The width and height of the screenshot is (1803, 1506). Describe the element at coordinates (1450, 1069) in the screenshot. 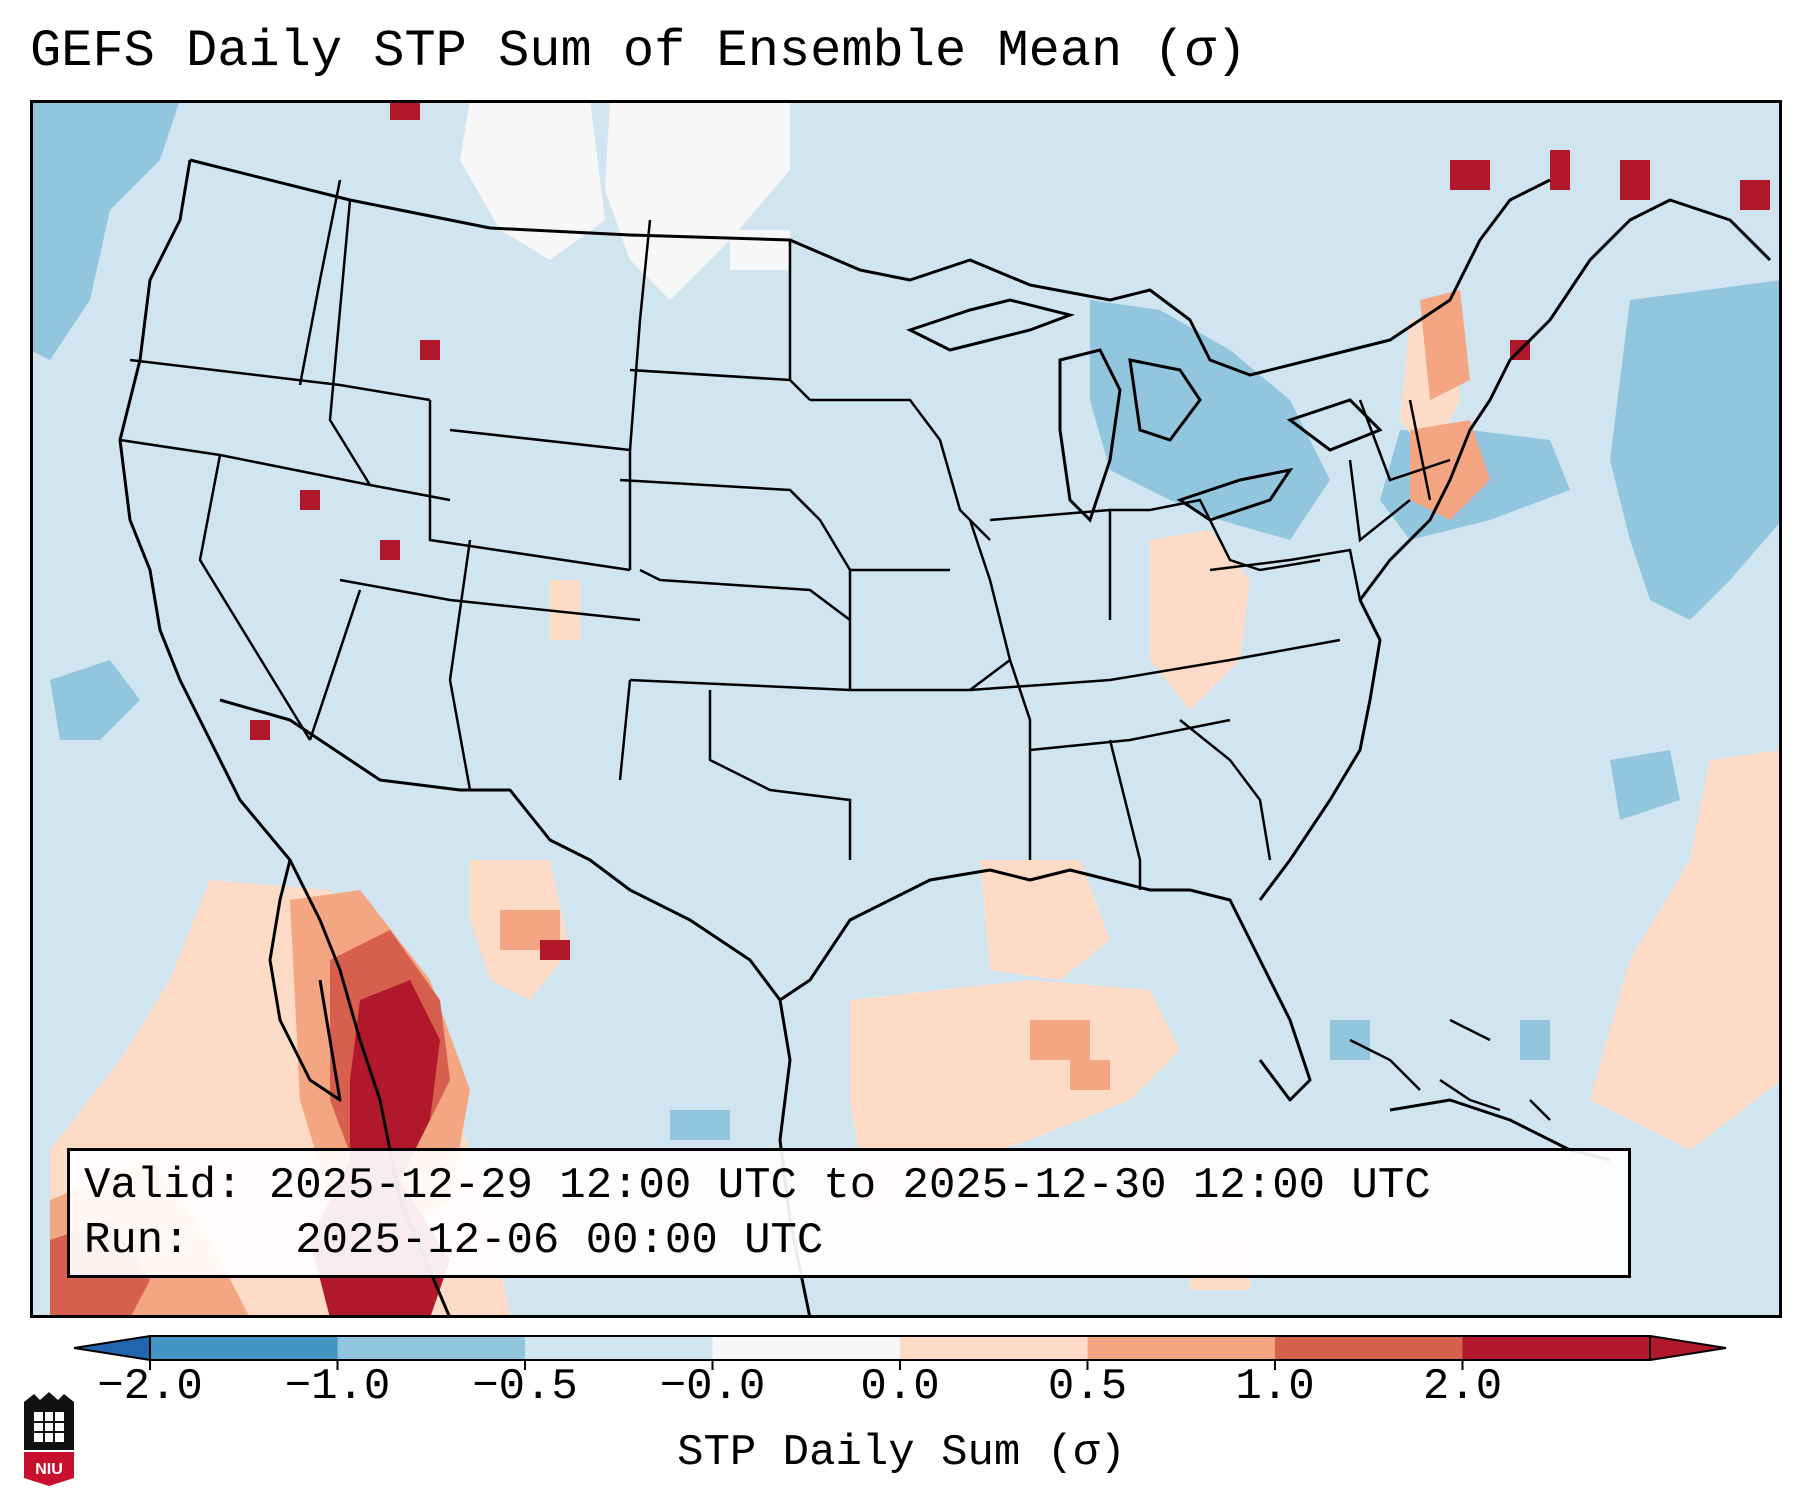

I see `caribbean-islands` at that location.